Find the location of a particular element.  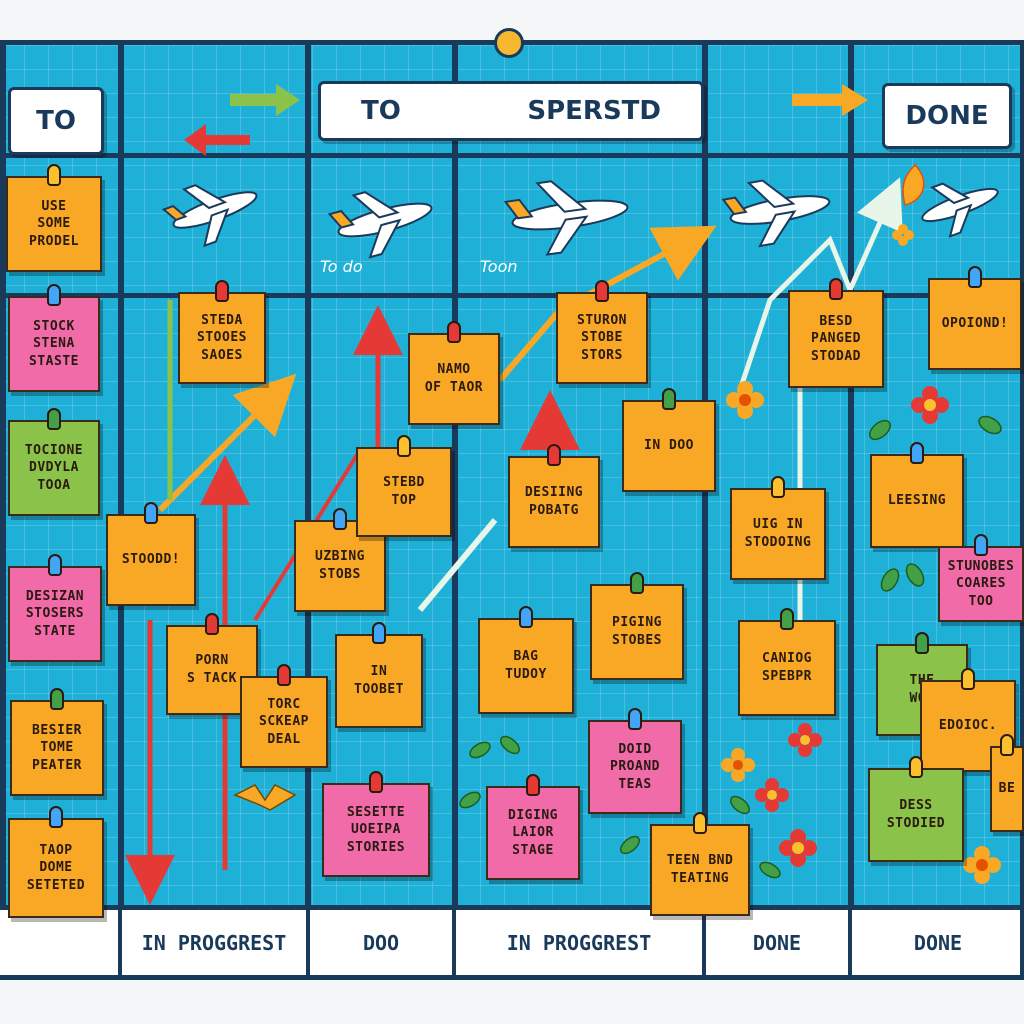

sticky-note: NAMO OF TAOR is located at coordinates (454, 373).